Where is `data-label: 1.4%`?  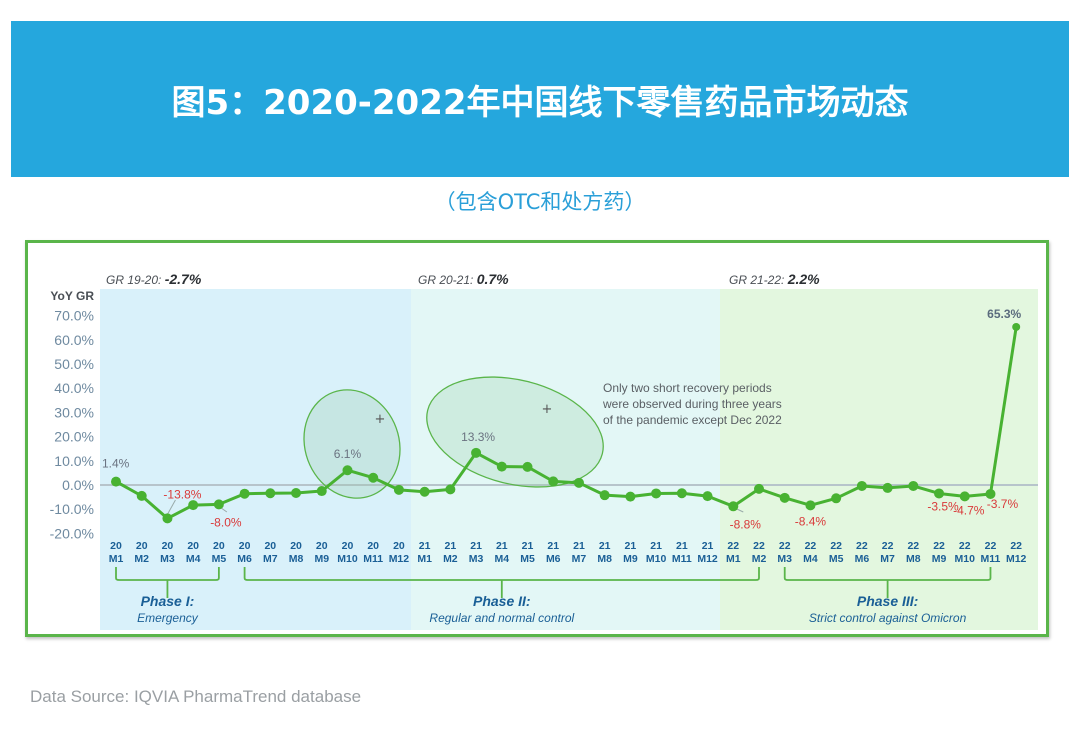 data-label: 1.4% is located at coordinates (116, 464).